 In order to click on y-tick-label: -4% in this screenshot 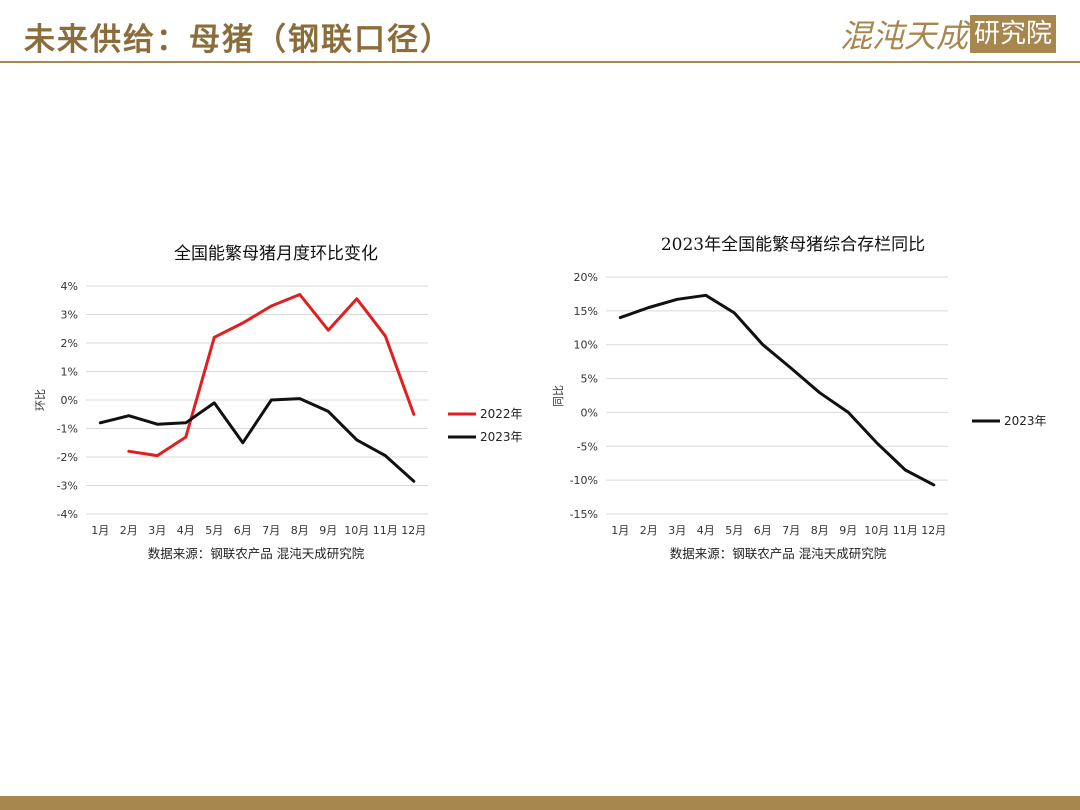, I will do `click(67, 514)`.